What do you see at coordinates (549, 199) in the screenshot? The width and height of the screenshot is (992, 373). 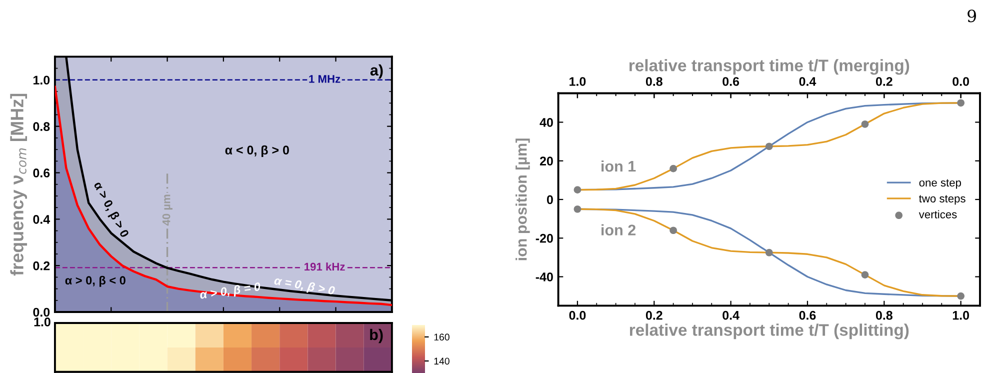 I see `y-tick-label: 0` at bounding box center [549, 199].